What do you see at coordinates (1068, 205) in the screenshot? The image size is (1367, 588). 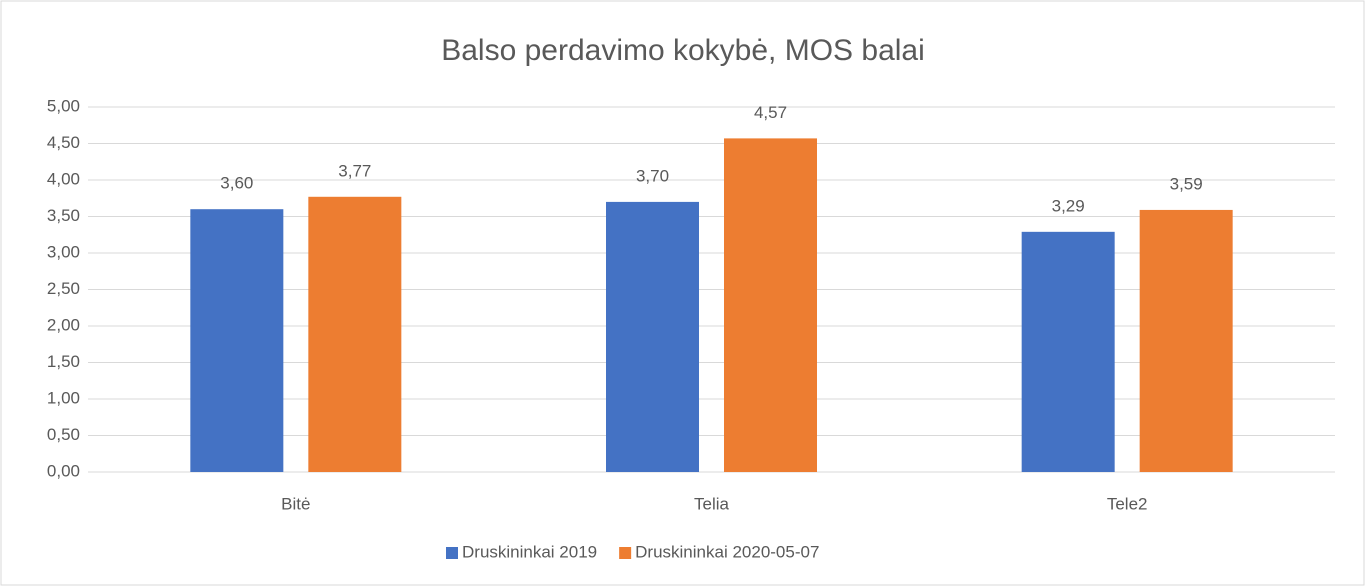 I see `data-label: 3,29` at bounding box center [1068, 205].